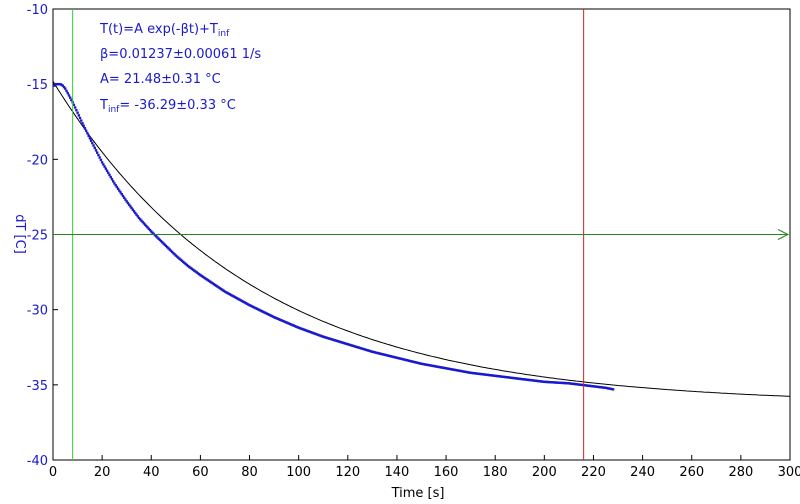  Describe the element at coordinates (37, 311) in the screenshot. I see `y-tick-label: -30` at that location.